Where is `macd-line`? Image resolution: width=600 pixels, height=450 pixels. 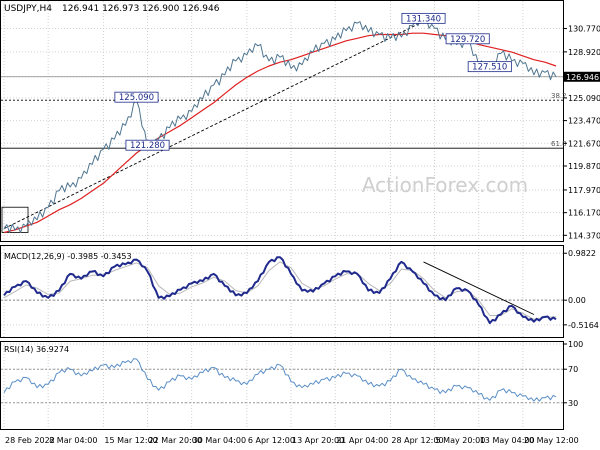 macd-line is located at coordinates (280, 290).